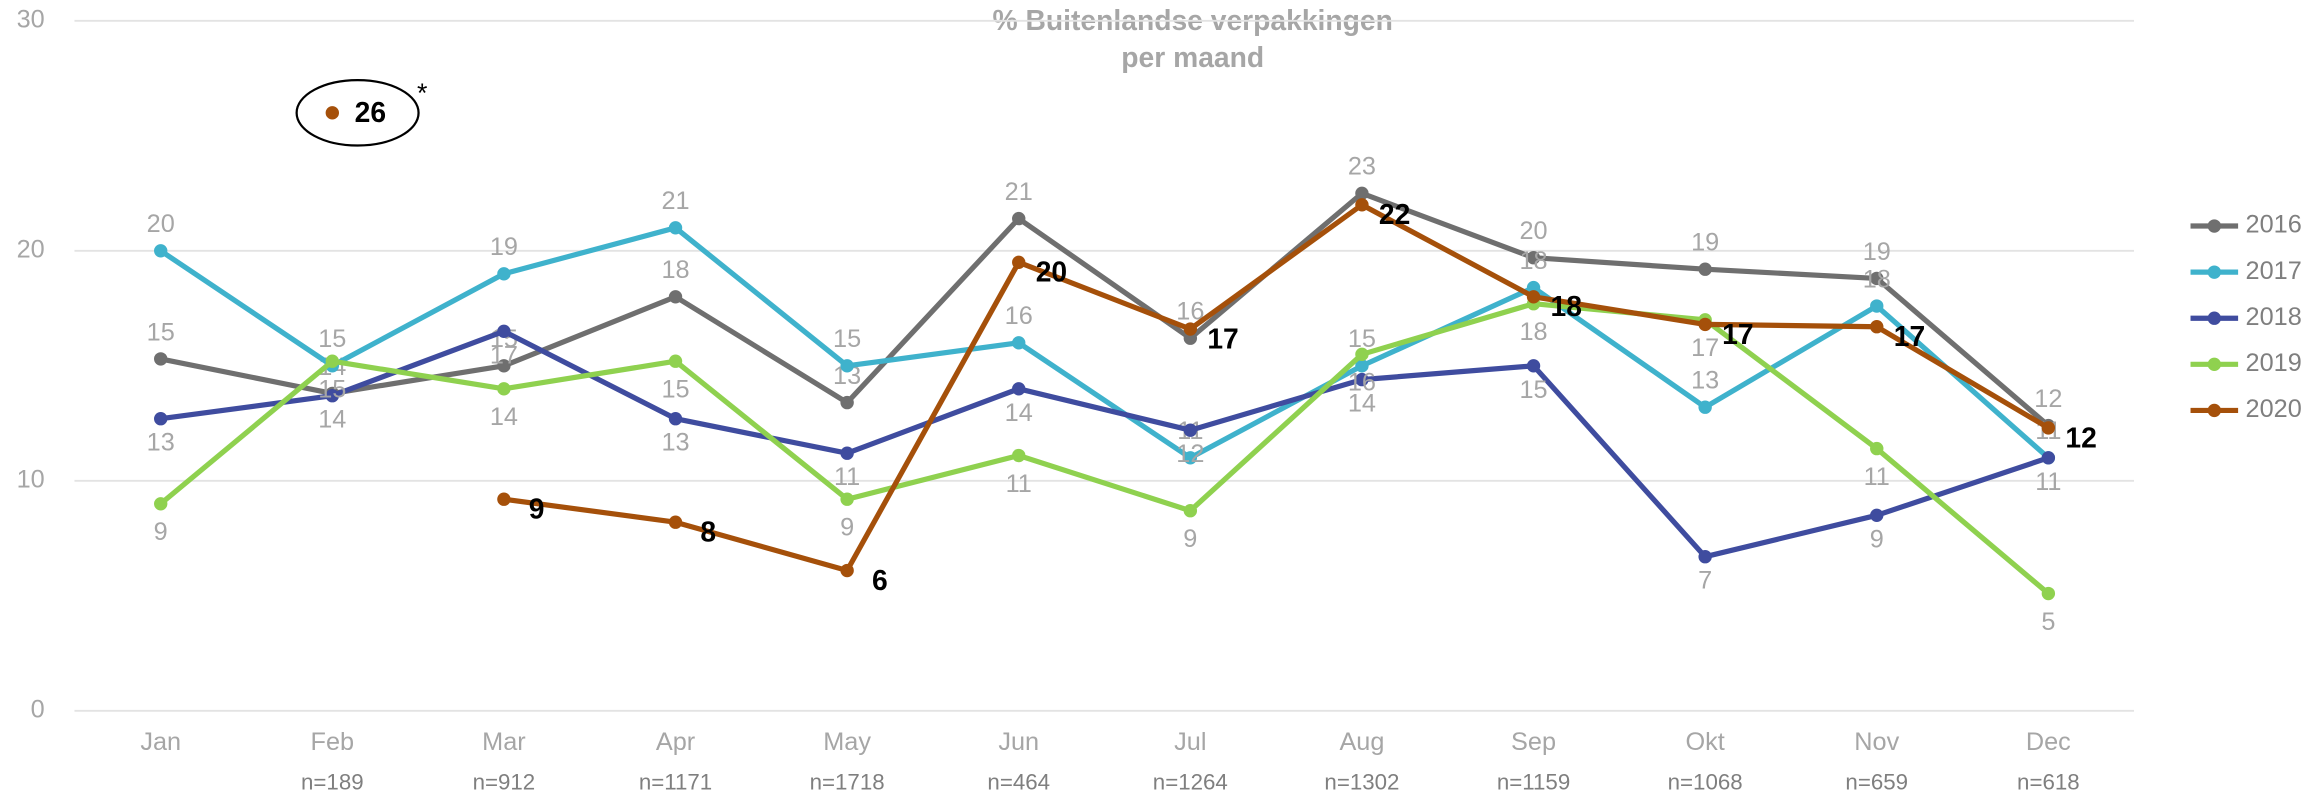 Image resolution: width=2320 pixels, height=792 pixels. I want to click on x-tick-label: Aug, so click(1361, 742).